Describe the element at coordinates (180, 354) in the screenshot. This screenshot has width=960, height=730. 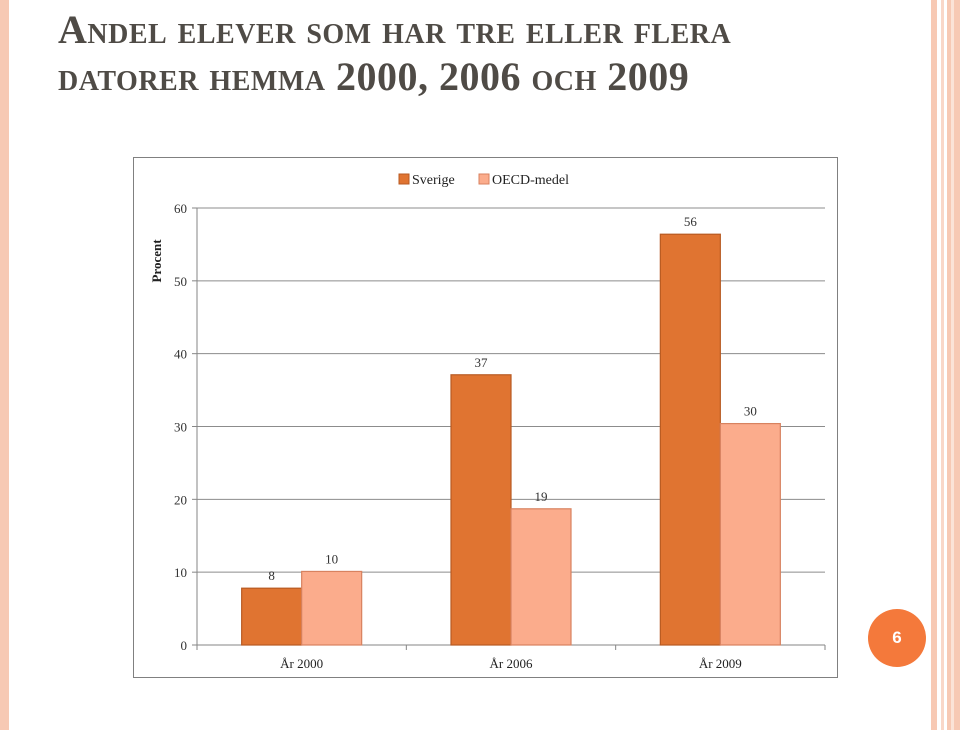
I see `y-tick-label: 40` at that location.